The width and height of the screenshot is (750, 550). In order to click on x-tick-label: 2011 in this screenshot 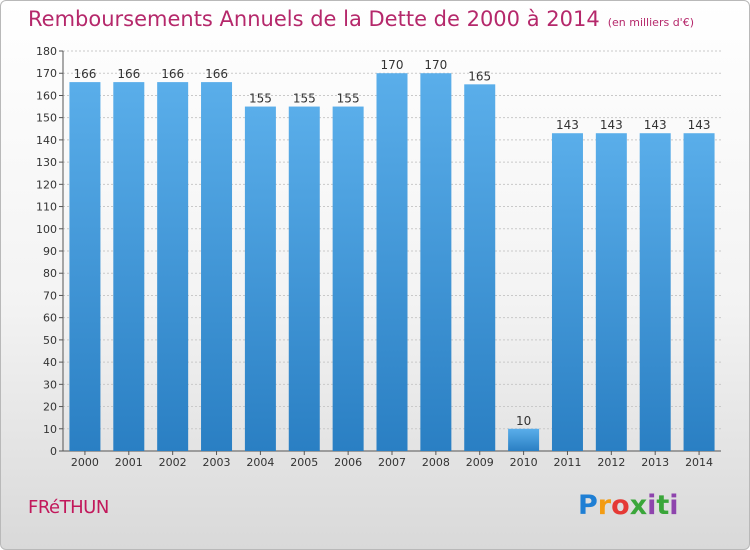, I will do `click(567, 462)`.